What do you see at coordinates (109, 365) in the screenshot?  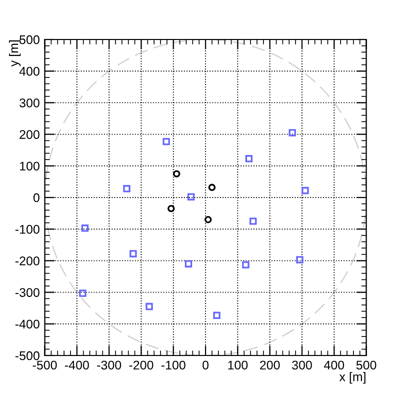 I see `x-tick-label: -300` at bounding box center [109, 365].